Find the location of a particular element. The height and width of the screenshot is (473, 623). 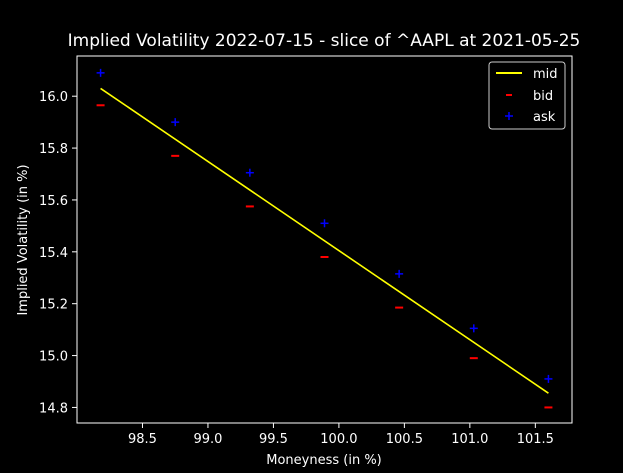

y-tick-label: 14.8 is located at coordinates (53, 408).